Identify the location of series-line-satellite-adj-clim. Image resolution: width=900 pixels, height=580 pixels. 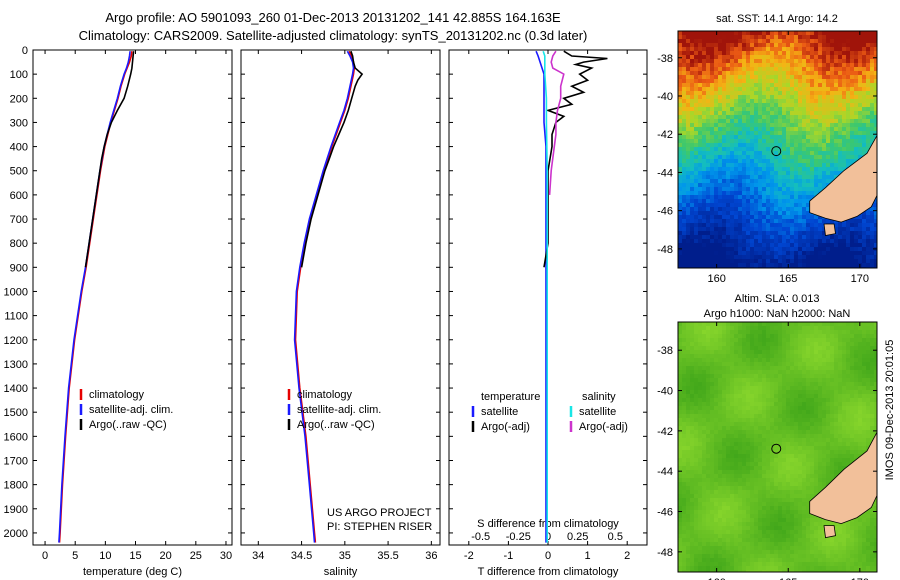
(324, 296).